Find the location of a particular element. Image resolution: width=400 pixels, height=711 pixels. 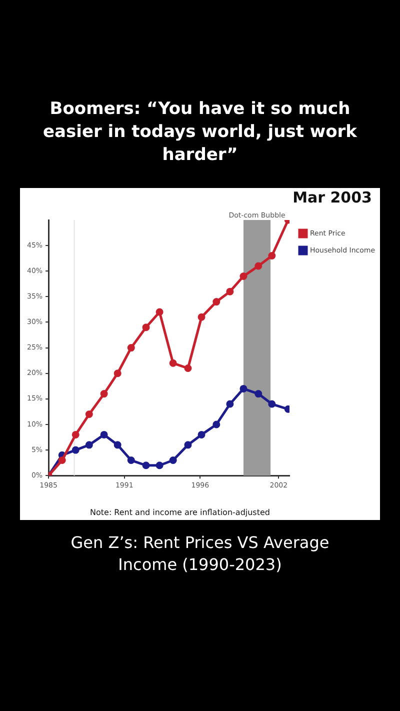

text: Mar 2003 is located at coordinates (332, 197).